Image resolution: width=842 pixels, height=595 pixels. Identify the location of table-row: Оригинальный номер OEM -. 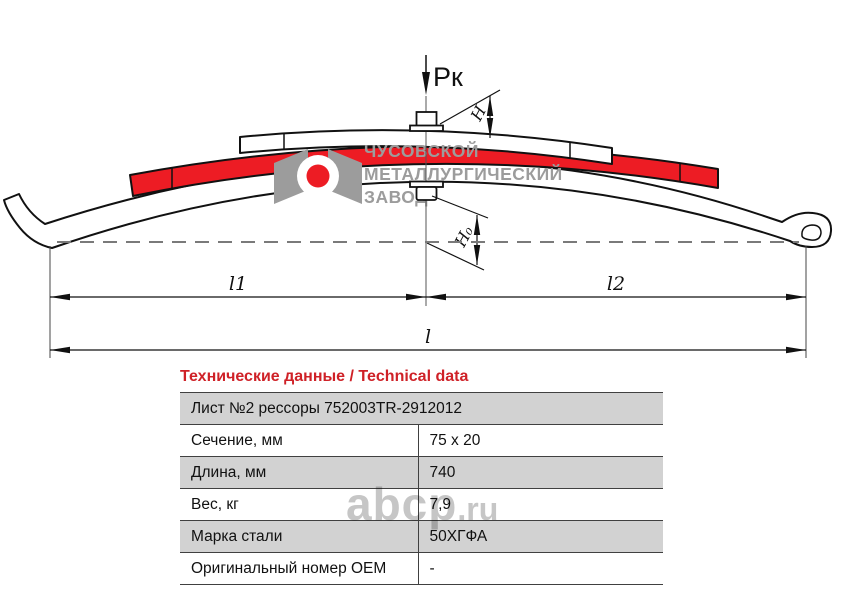
(421, 568).